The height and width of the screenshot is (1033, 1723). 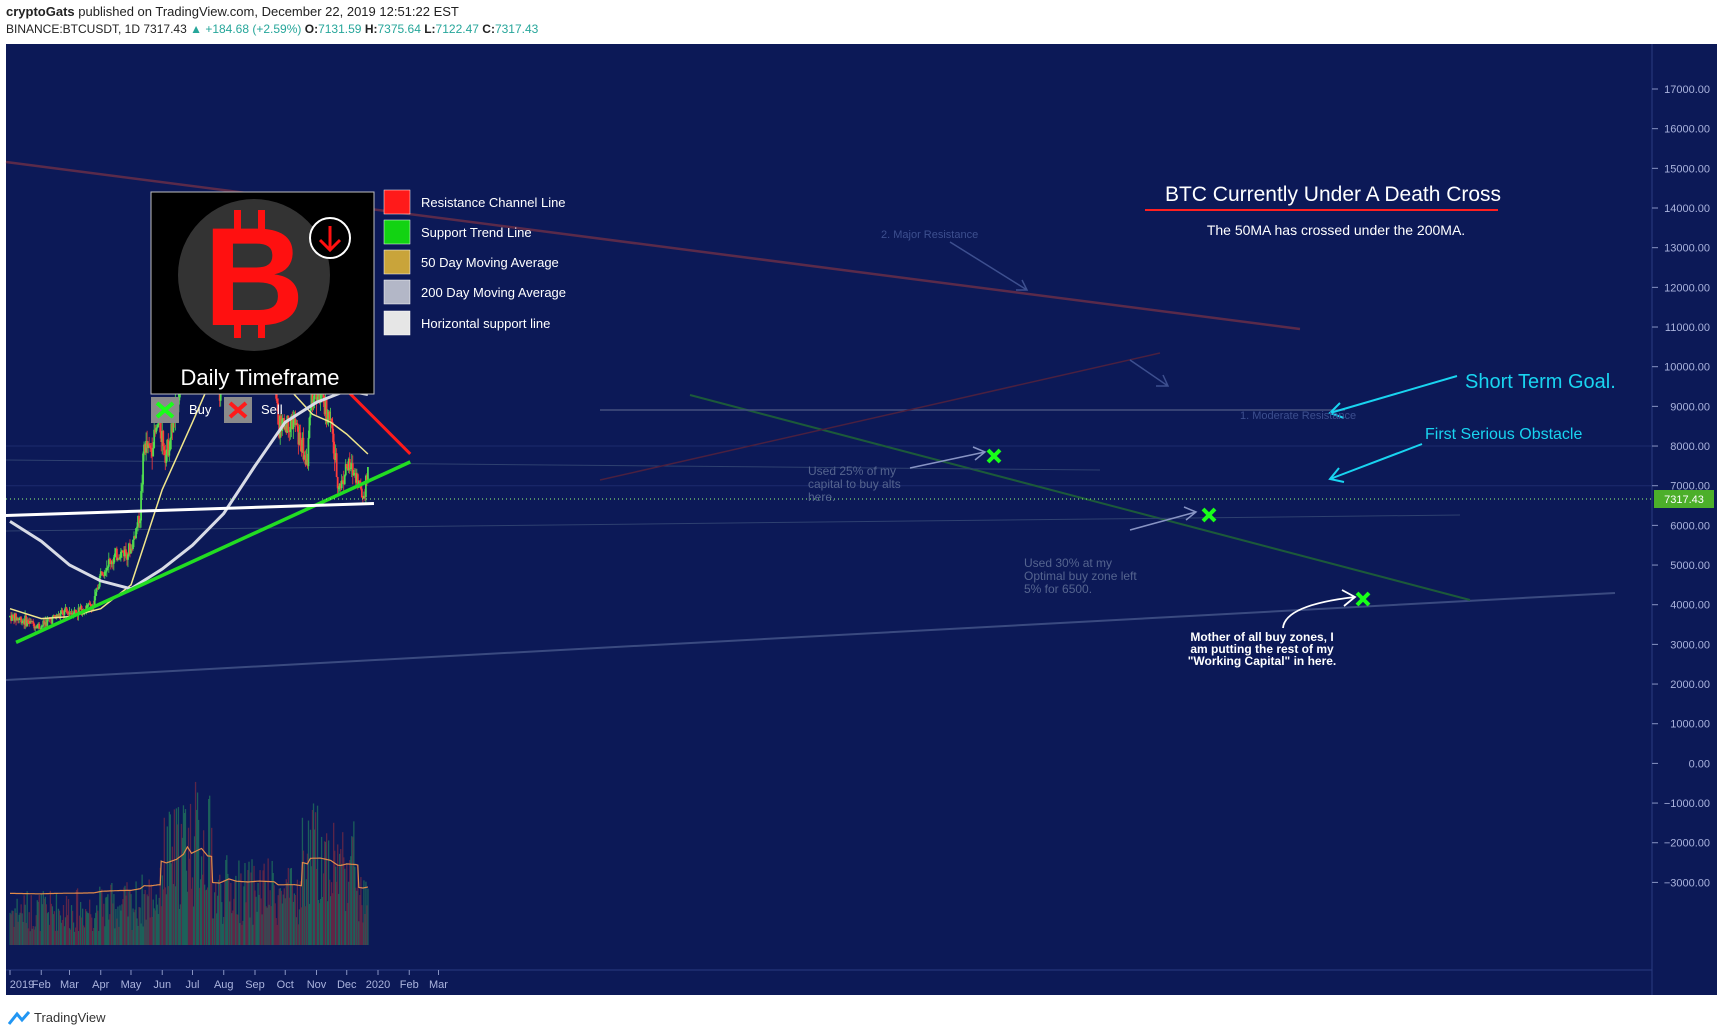 What do you see at coordinates (22, 985) in the screenshot?
I see `x-tick-label: 2019` at bounding box center [22, 985].